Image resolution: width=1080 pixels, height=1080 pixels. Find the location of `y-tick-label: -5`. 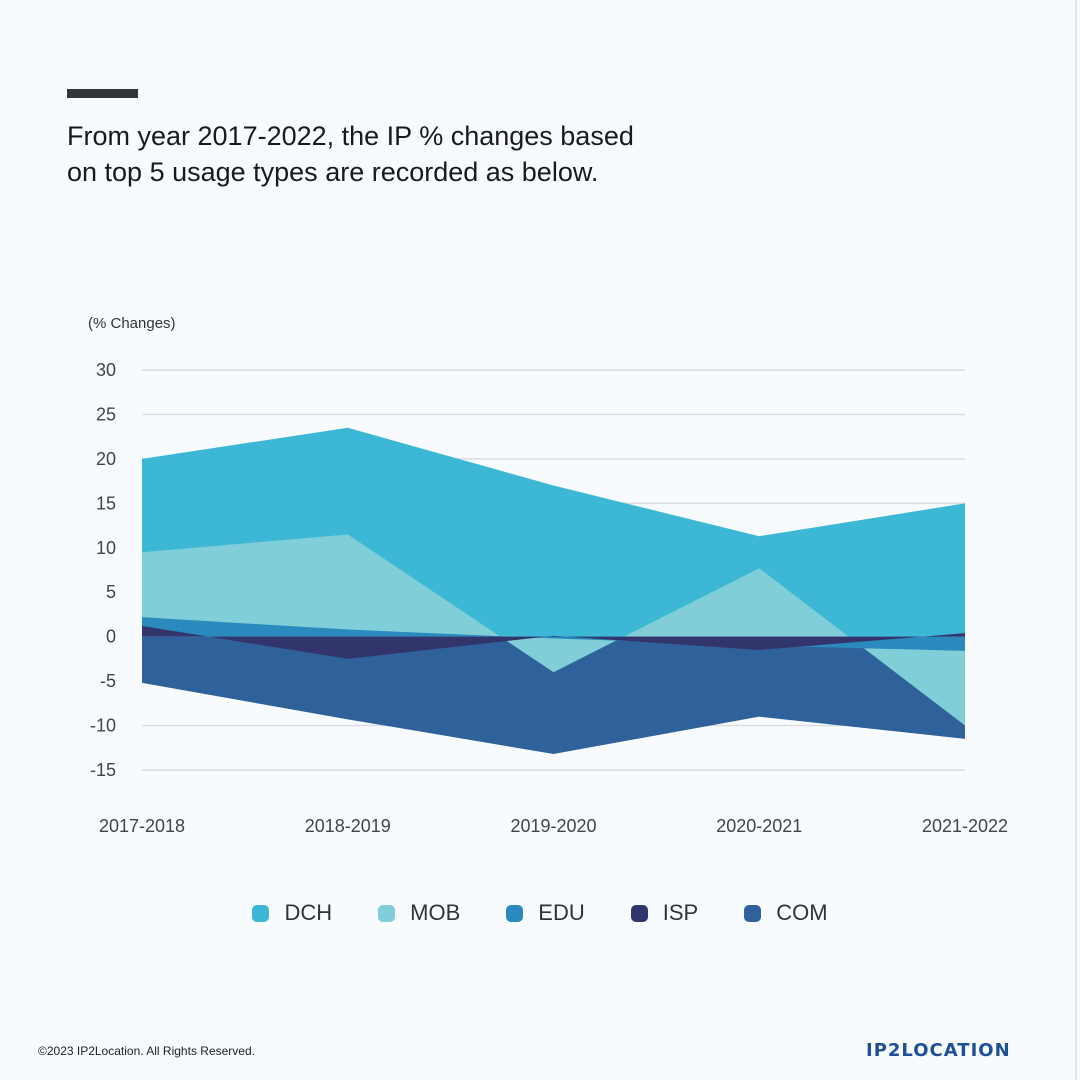

y-tick-label: -5 is located at coordinates (108, 681).